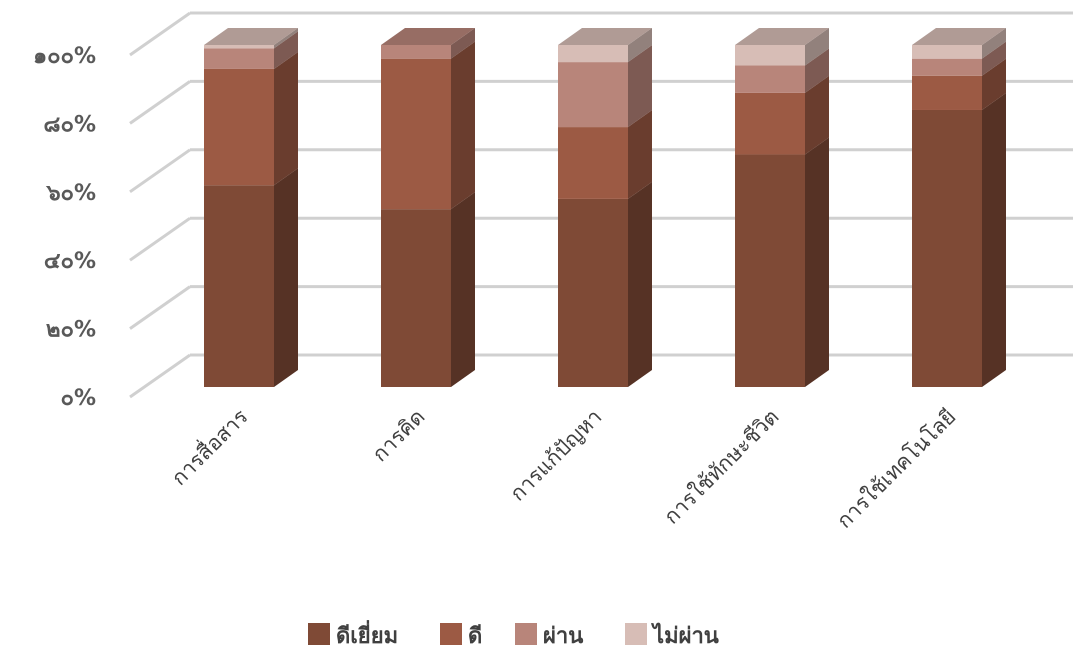  Describe the element at coordinates (513, 634) in the screenshot. I see `legend: ดีเยี่ยม ดี ผ่าน ไม่ผ่าน` at that location.